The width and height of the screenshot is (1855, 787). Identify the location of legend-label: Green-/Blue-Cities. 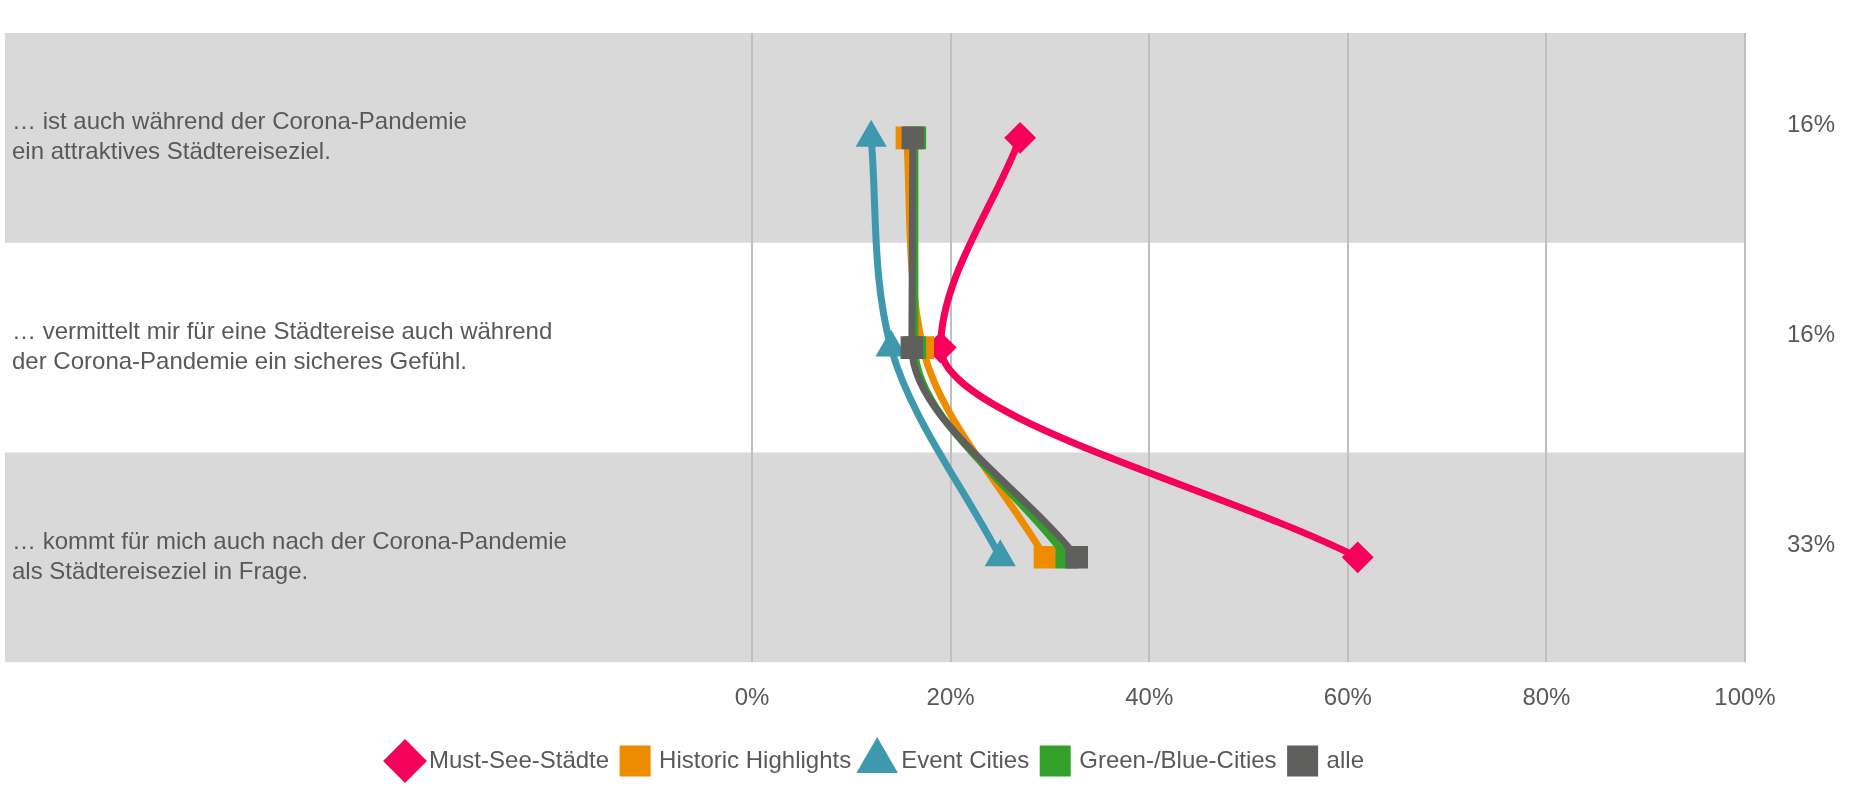
(1178, 759).